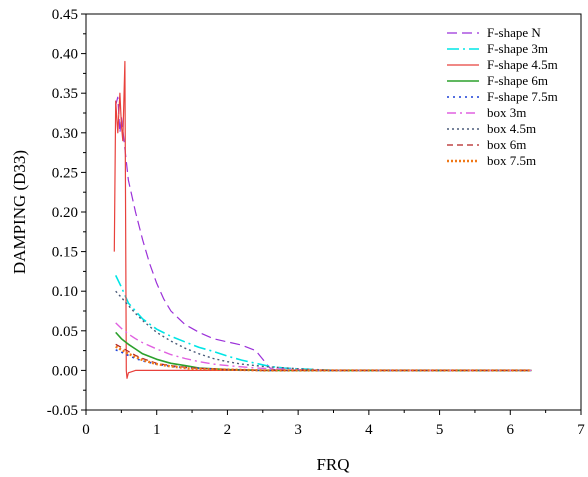 This screenshot has height=477, width=588. What do you see at coordinates (65, 332) in the screenshot?
I see `y-tick-label: 0.05` at bounding box center [65, 332].